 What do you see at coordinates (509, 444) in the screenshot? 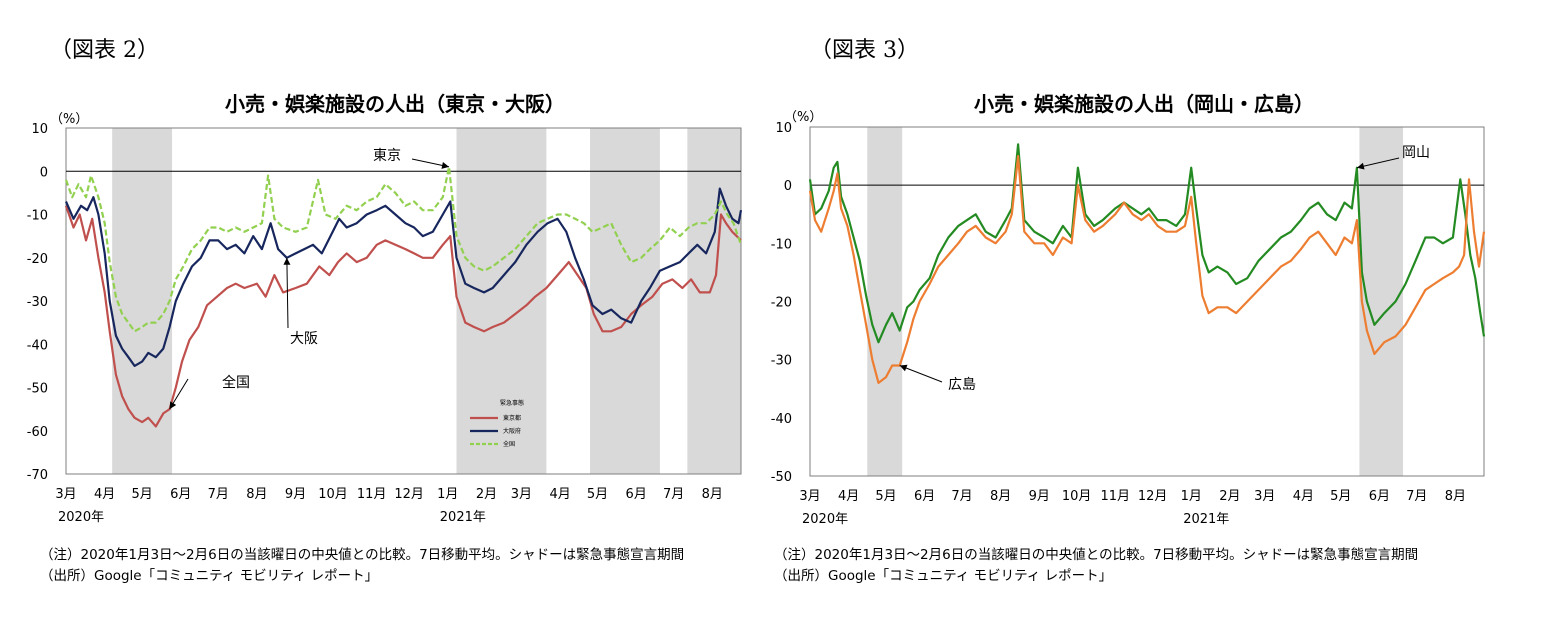
I see `legend-label: 全国` at bounding box center [509, 444].